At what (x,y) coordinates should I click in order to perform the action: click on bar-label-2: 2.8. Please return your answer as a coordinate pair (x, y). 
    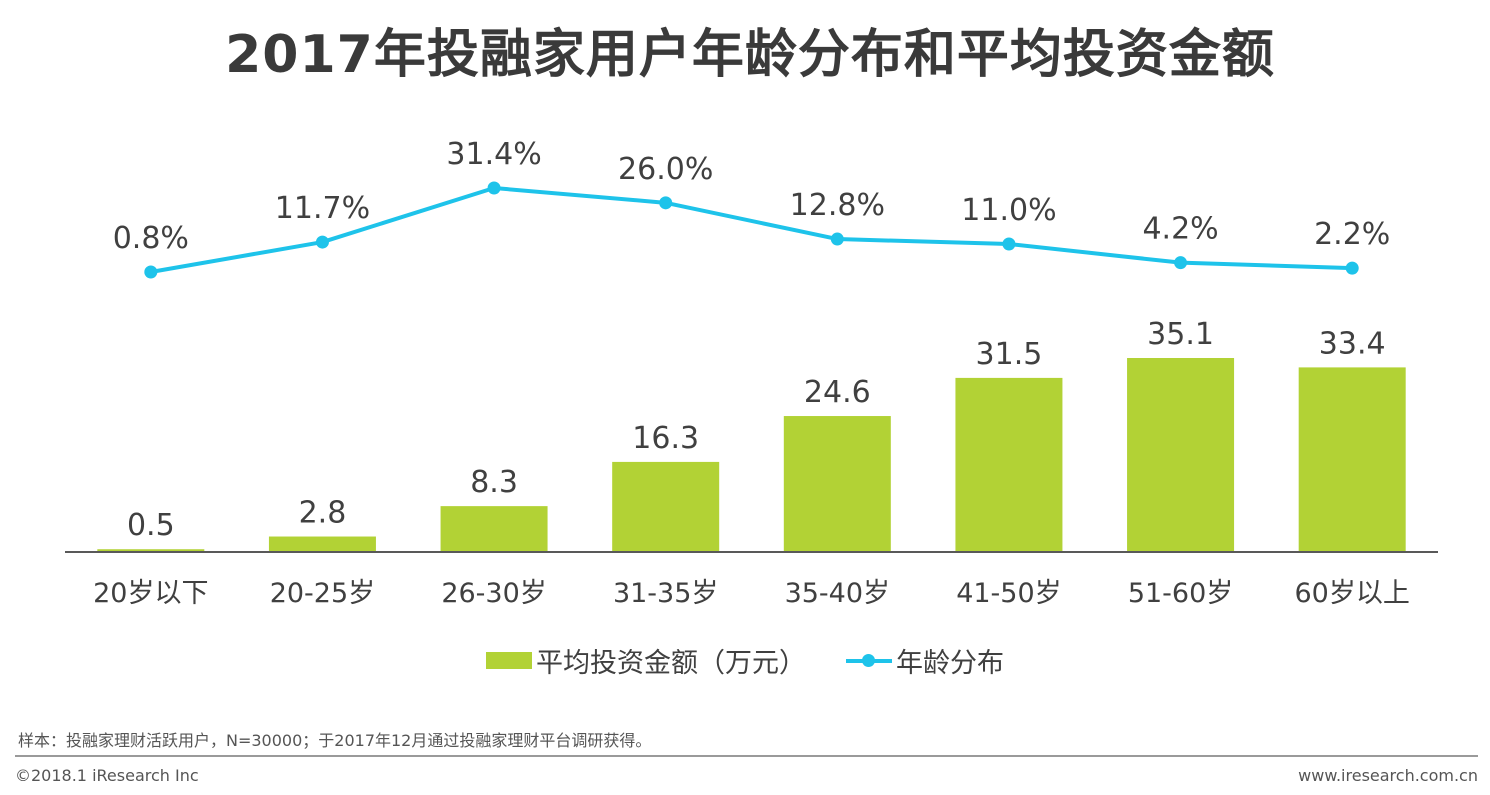
    Looking at the image, I should click on (323, 513).